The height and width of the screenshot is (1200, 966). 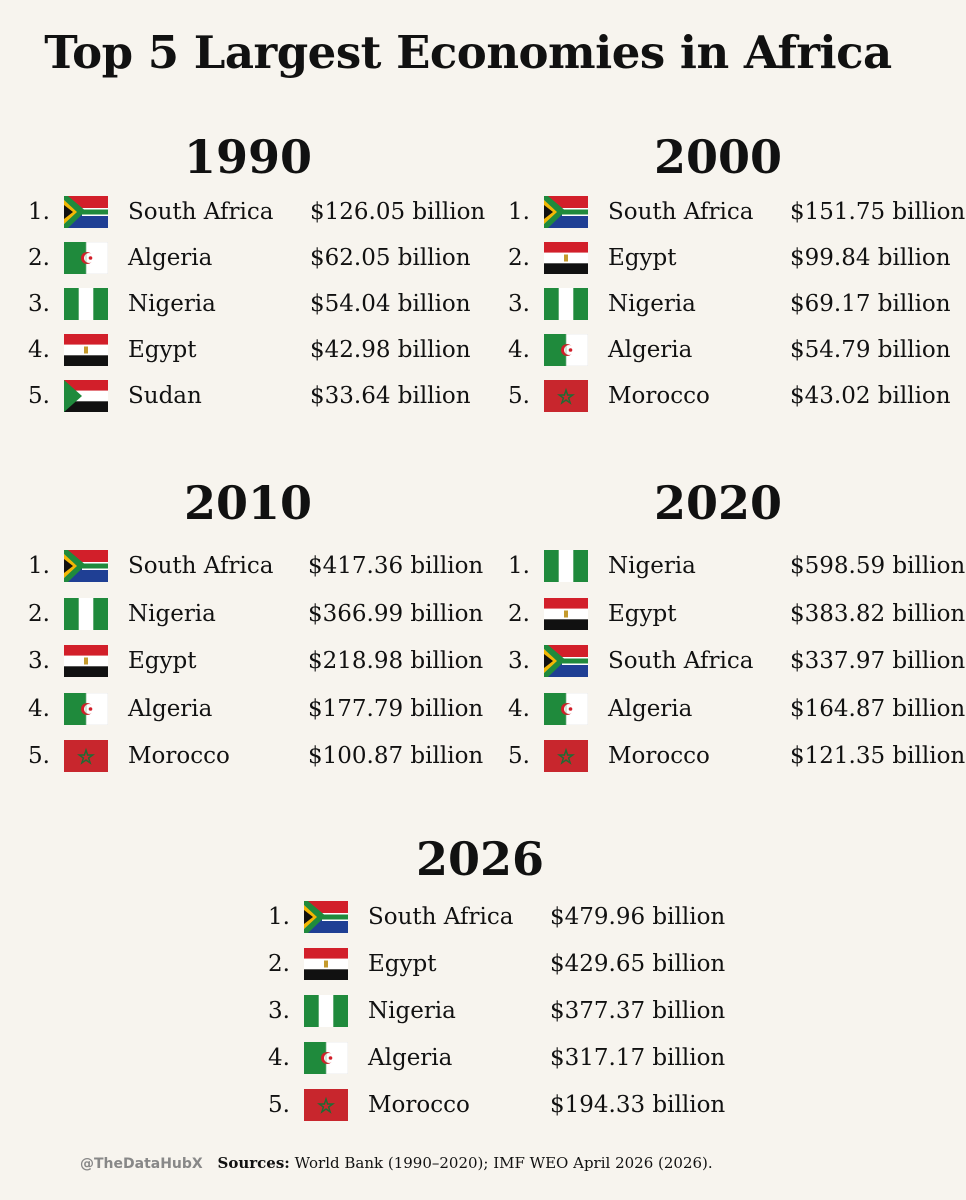 I want to click on gdp-value: $177.79 billion, so click(x=396, y=708).